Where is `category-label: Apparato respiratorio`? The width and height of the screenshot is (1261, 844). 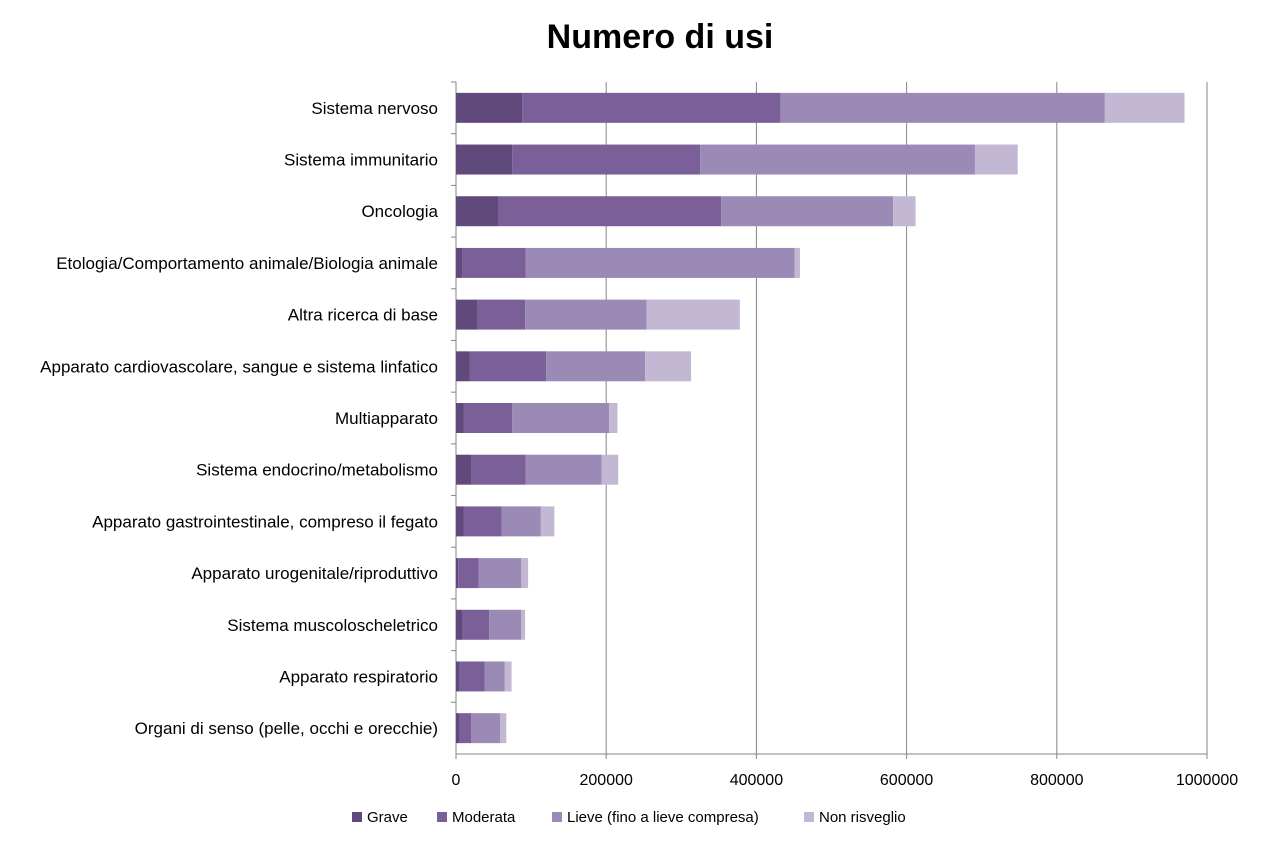
category-label: Apparato respiratorio is located at coordinates (358, 676).